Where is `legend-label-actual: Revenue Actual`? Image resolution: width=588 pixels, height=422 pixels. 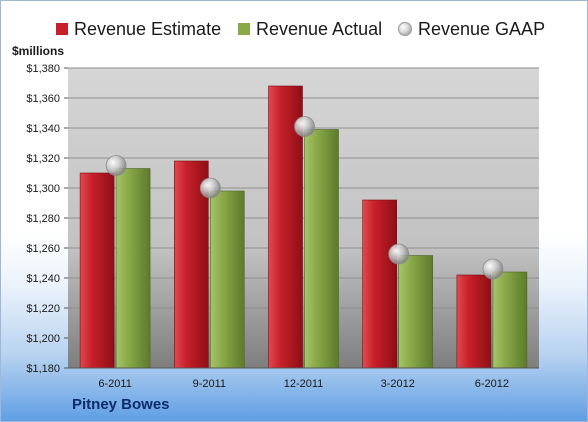 legend-label-actual: Revenue Actual is located at coordinates (319, 28).